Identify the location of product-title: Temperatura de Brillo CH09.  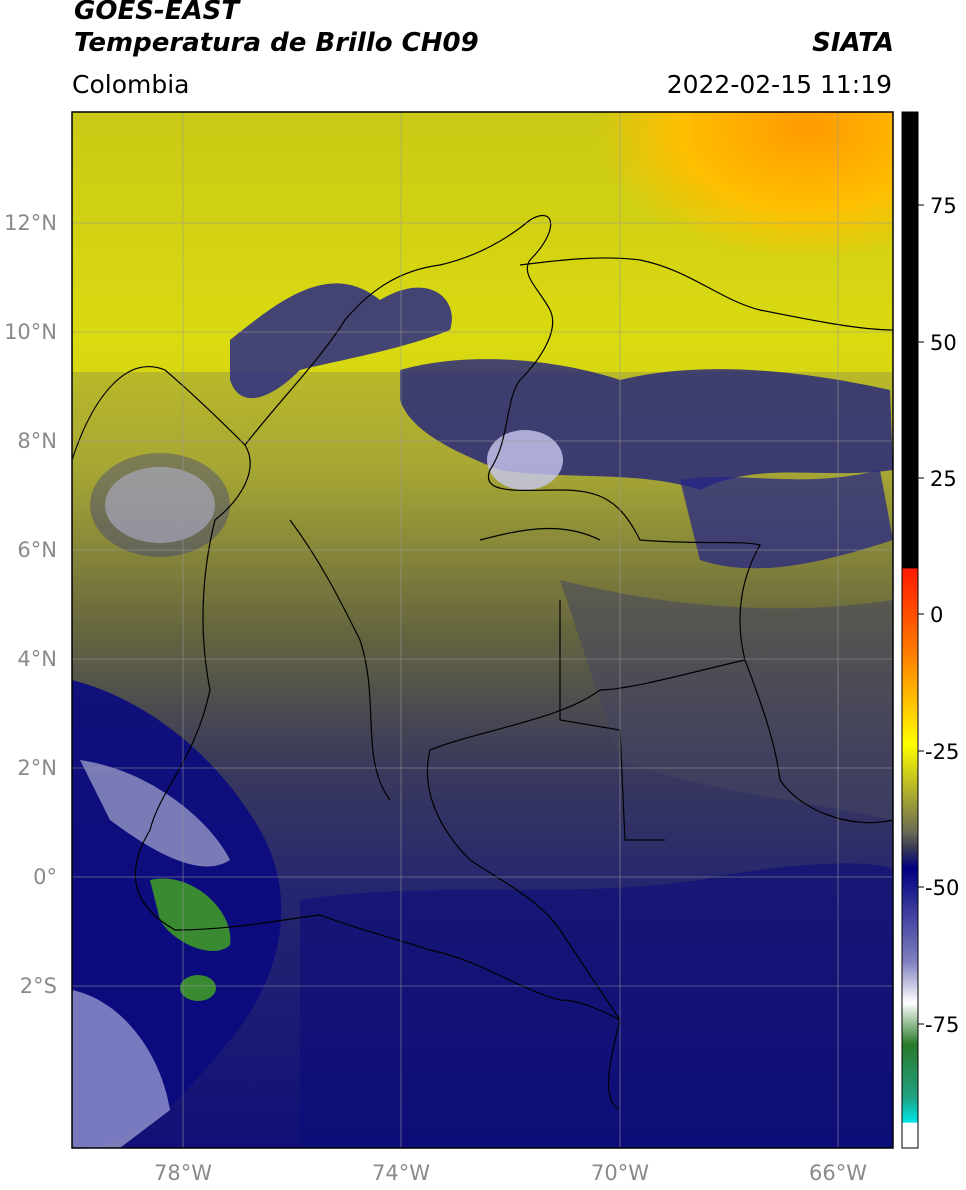
(276, 43).